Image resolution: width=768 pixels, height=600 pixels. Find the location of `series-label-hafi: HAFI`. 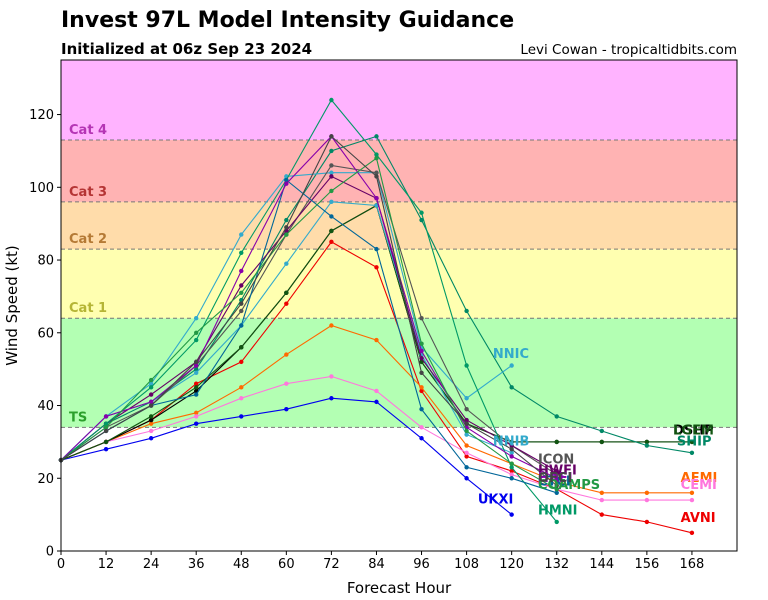

series-label-hafi: HAFI is located at coordinates (555, 478).